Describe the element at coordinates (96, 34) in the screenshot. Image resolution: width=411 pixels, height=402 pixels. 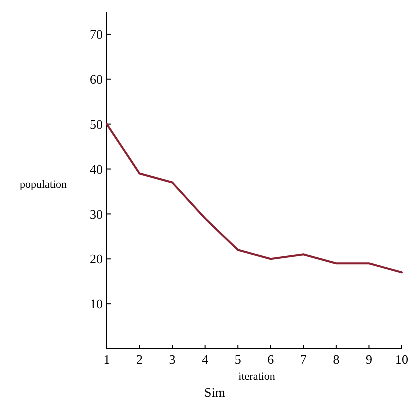
I see `y-tick-label: 70` at that location.